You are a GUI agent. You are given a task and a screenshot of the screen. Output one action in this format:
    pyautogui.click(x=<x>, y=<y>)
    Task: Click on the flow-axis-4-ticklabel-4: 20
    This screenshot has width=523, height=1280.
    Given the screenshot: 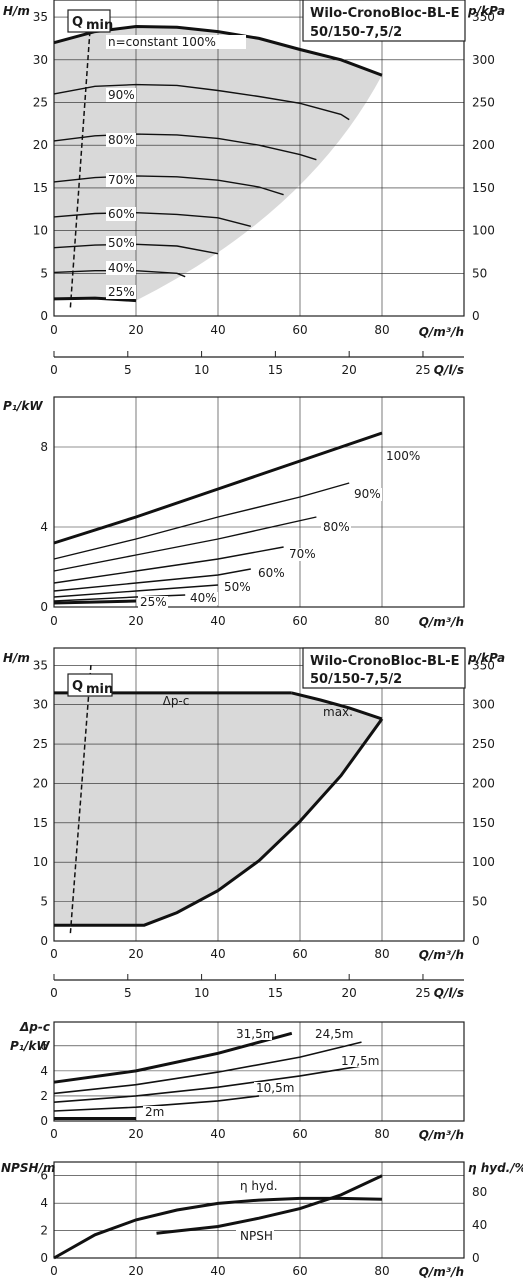 What is the action you would take?
    pyautogui.click(x=349, y=993)
    